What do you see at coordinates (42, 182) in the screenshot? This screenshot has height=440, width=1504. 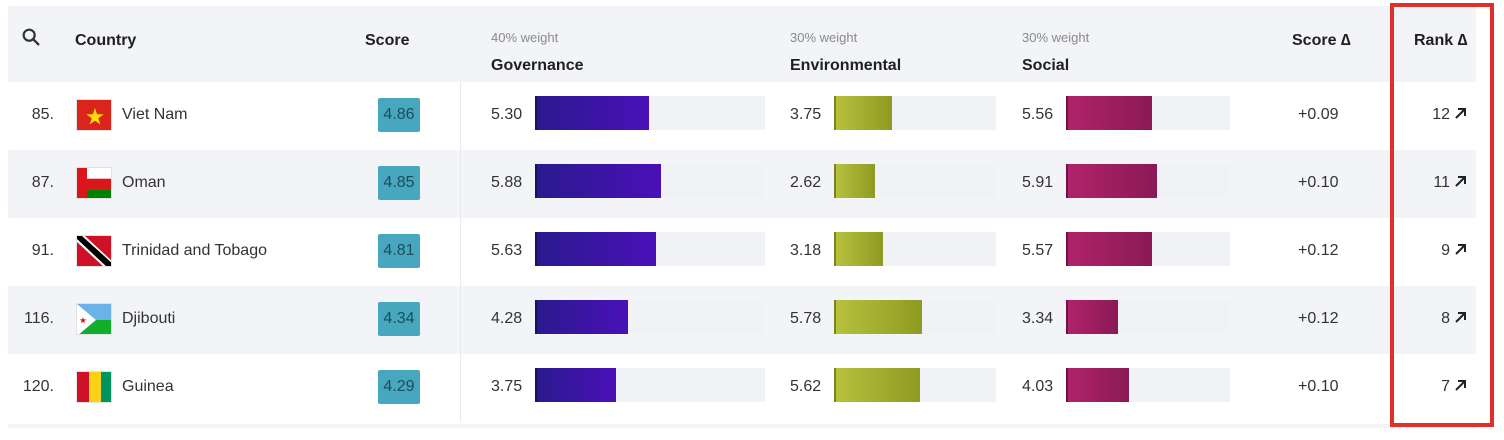 I see `rank-number: 87.` at bounding box center [42, 182].